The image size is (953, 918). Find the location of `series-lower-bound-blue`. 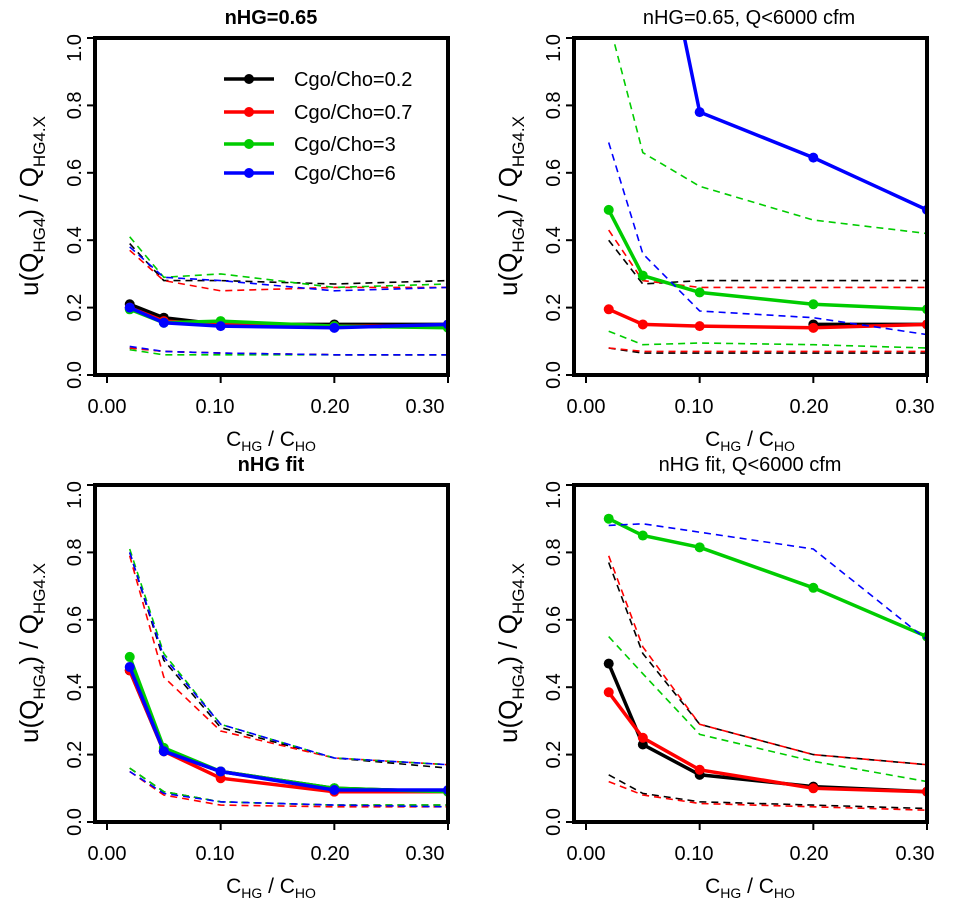

series-lower-bound-blue is located at coordinates (288, 350).